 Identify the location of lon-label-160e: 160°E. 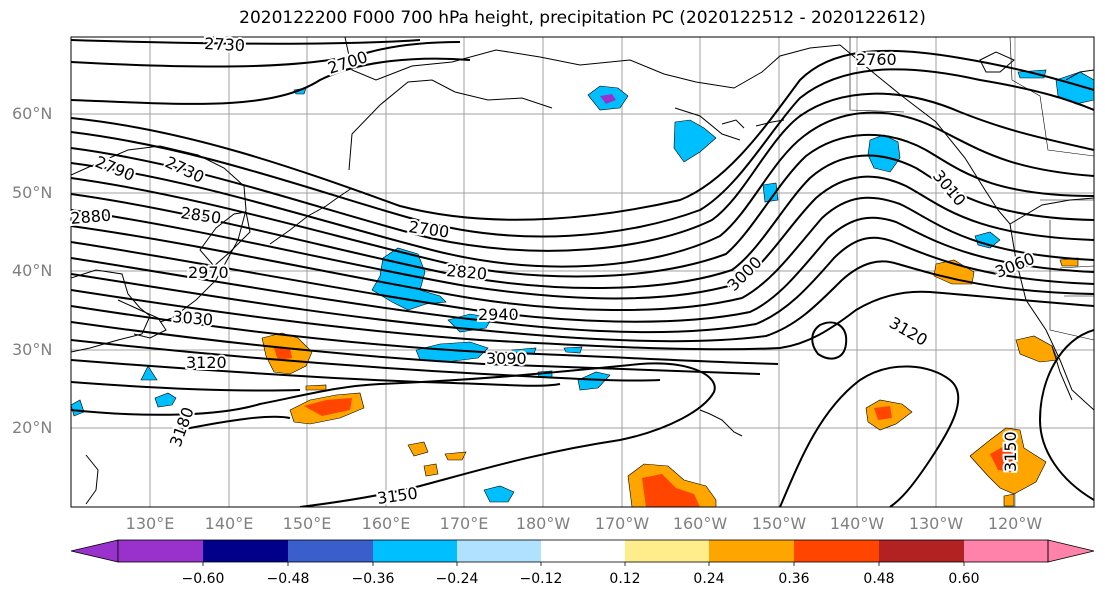
(386, 523).